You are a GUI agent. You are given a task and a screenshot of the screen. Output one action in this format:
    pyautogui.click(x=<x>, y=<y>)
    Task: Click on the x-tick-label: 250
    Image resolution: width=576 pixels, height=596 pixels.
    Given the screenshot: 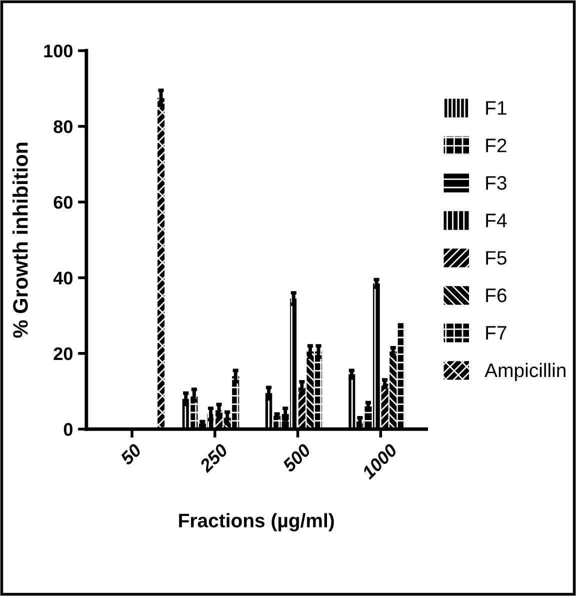 What is the action you would take?
    pyautogui.click(x=213, y=458)
    